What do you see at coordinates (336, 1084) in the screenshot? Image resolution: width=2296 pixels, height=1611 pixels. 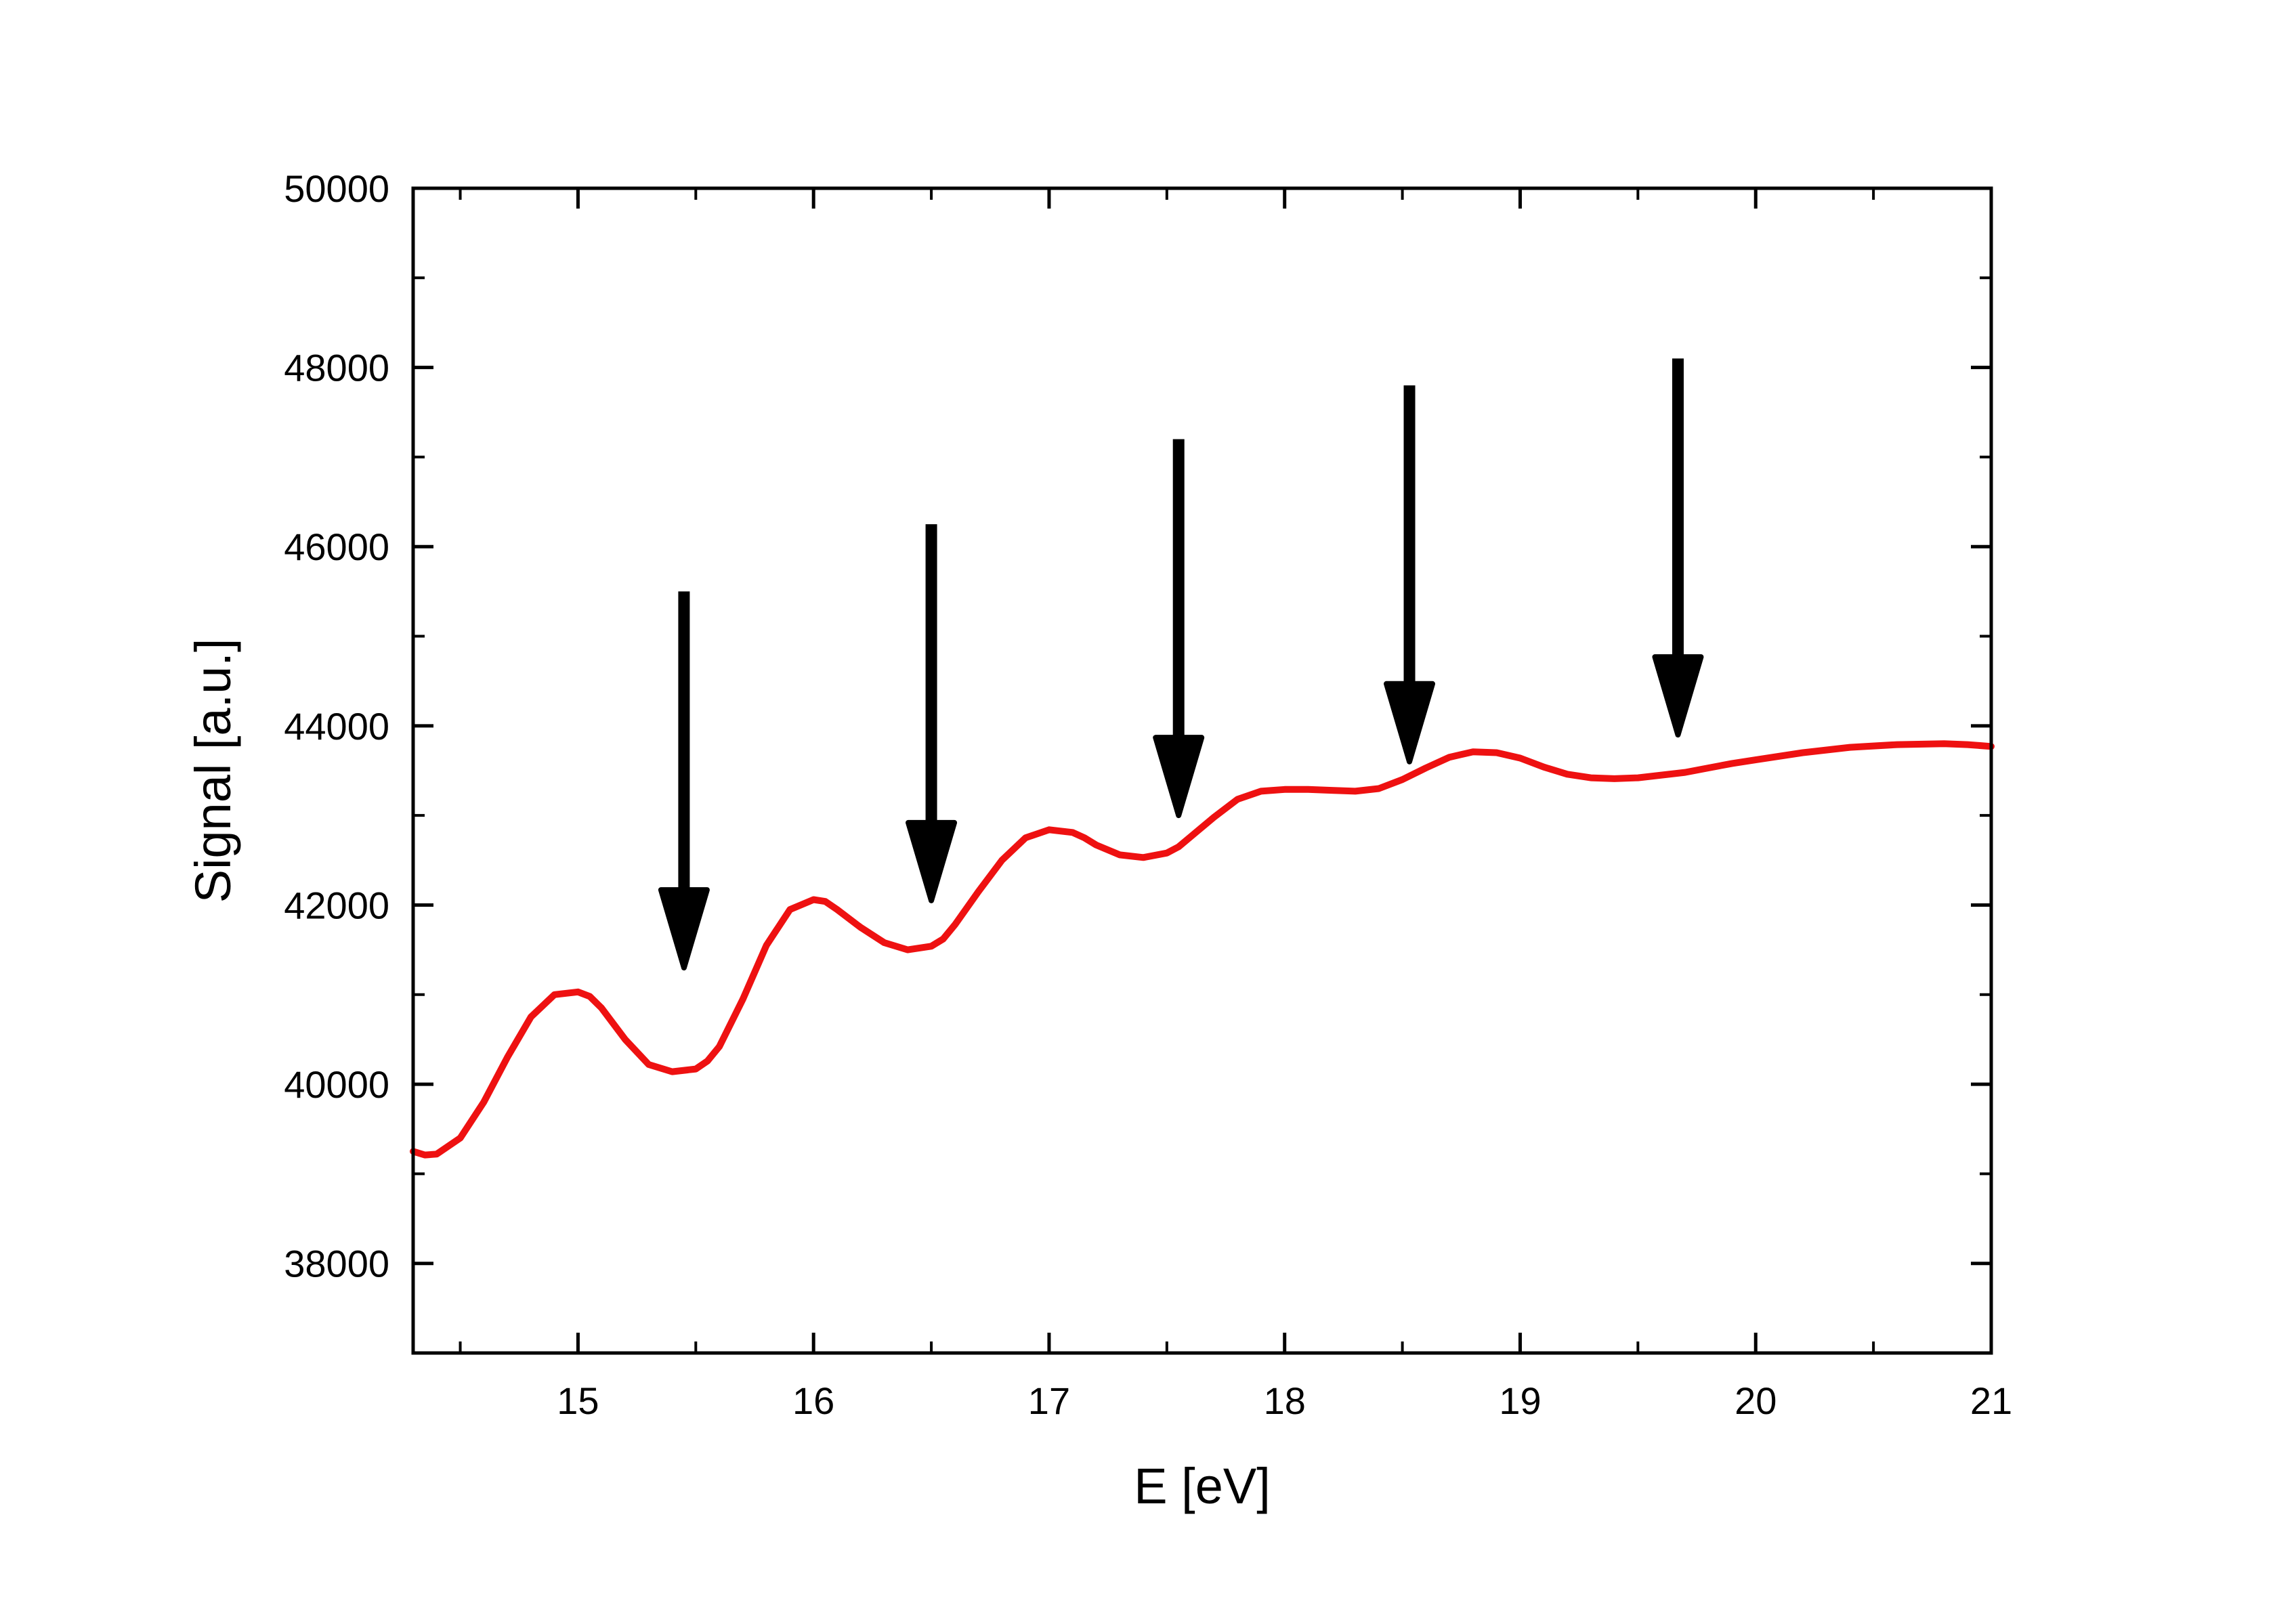 I see `y-tick-label: 40000` at bounding box center [336, 1084].